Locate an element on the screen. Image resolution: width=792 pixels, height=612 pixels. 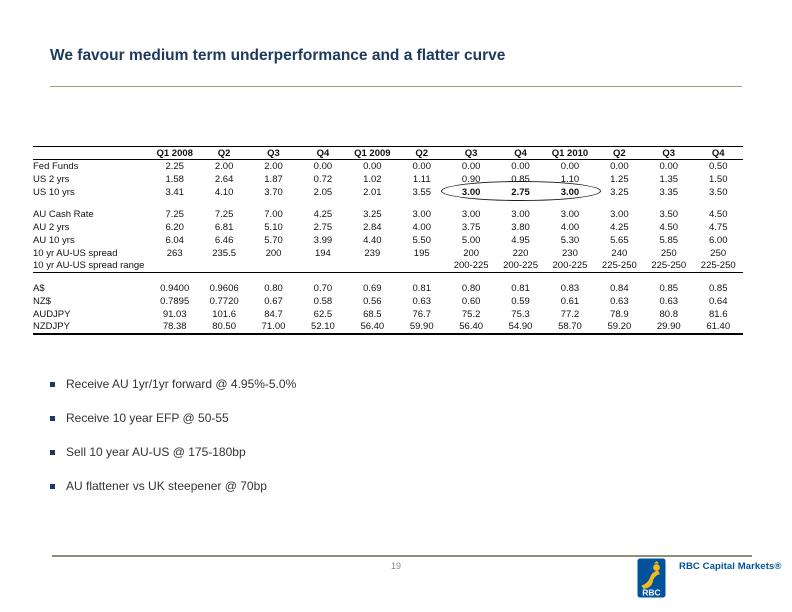
cell: 81.6 is located at coordinates (718, 314).